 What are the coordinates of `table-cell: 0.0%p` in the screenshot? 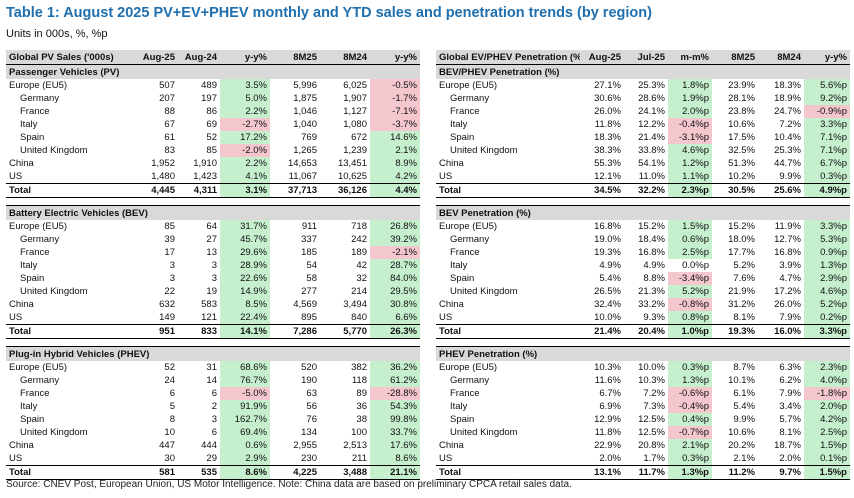 It's located at (695, 265).